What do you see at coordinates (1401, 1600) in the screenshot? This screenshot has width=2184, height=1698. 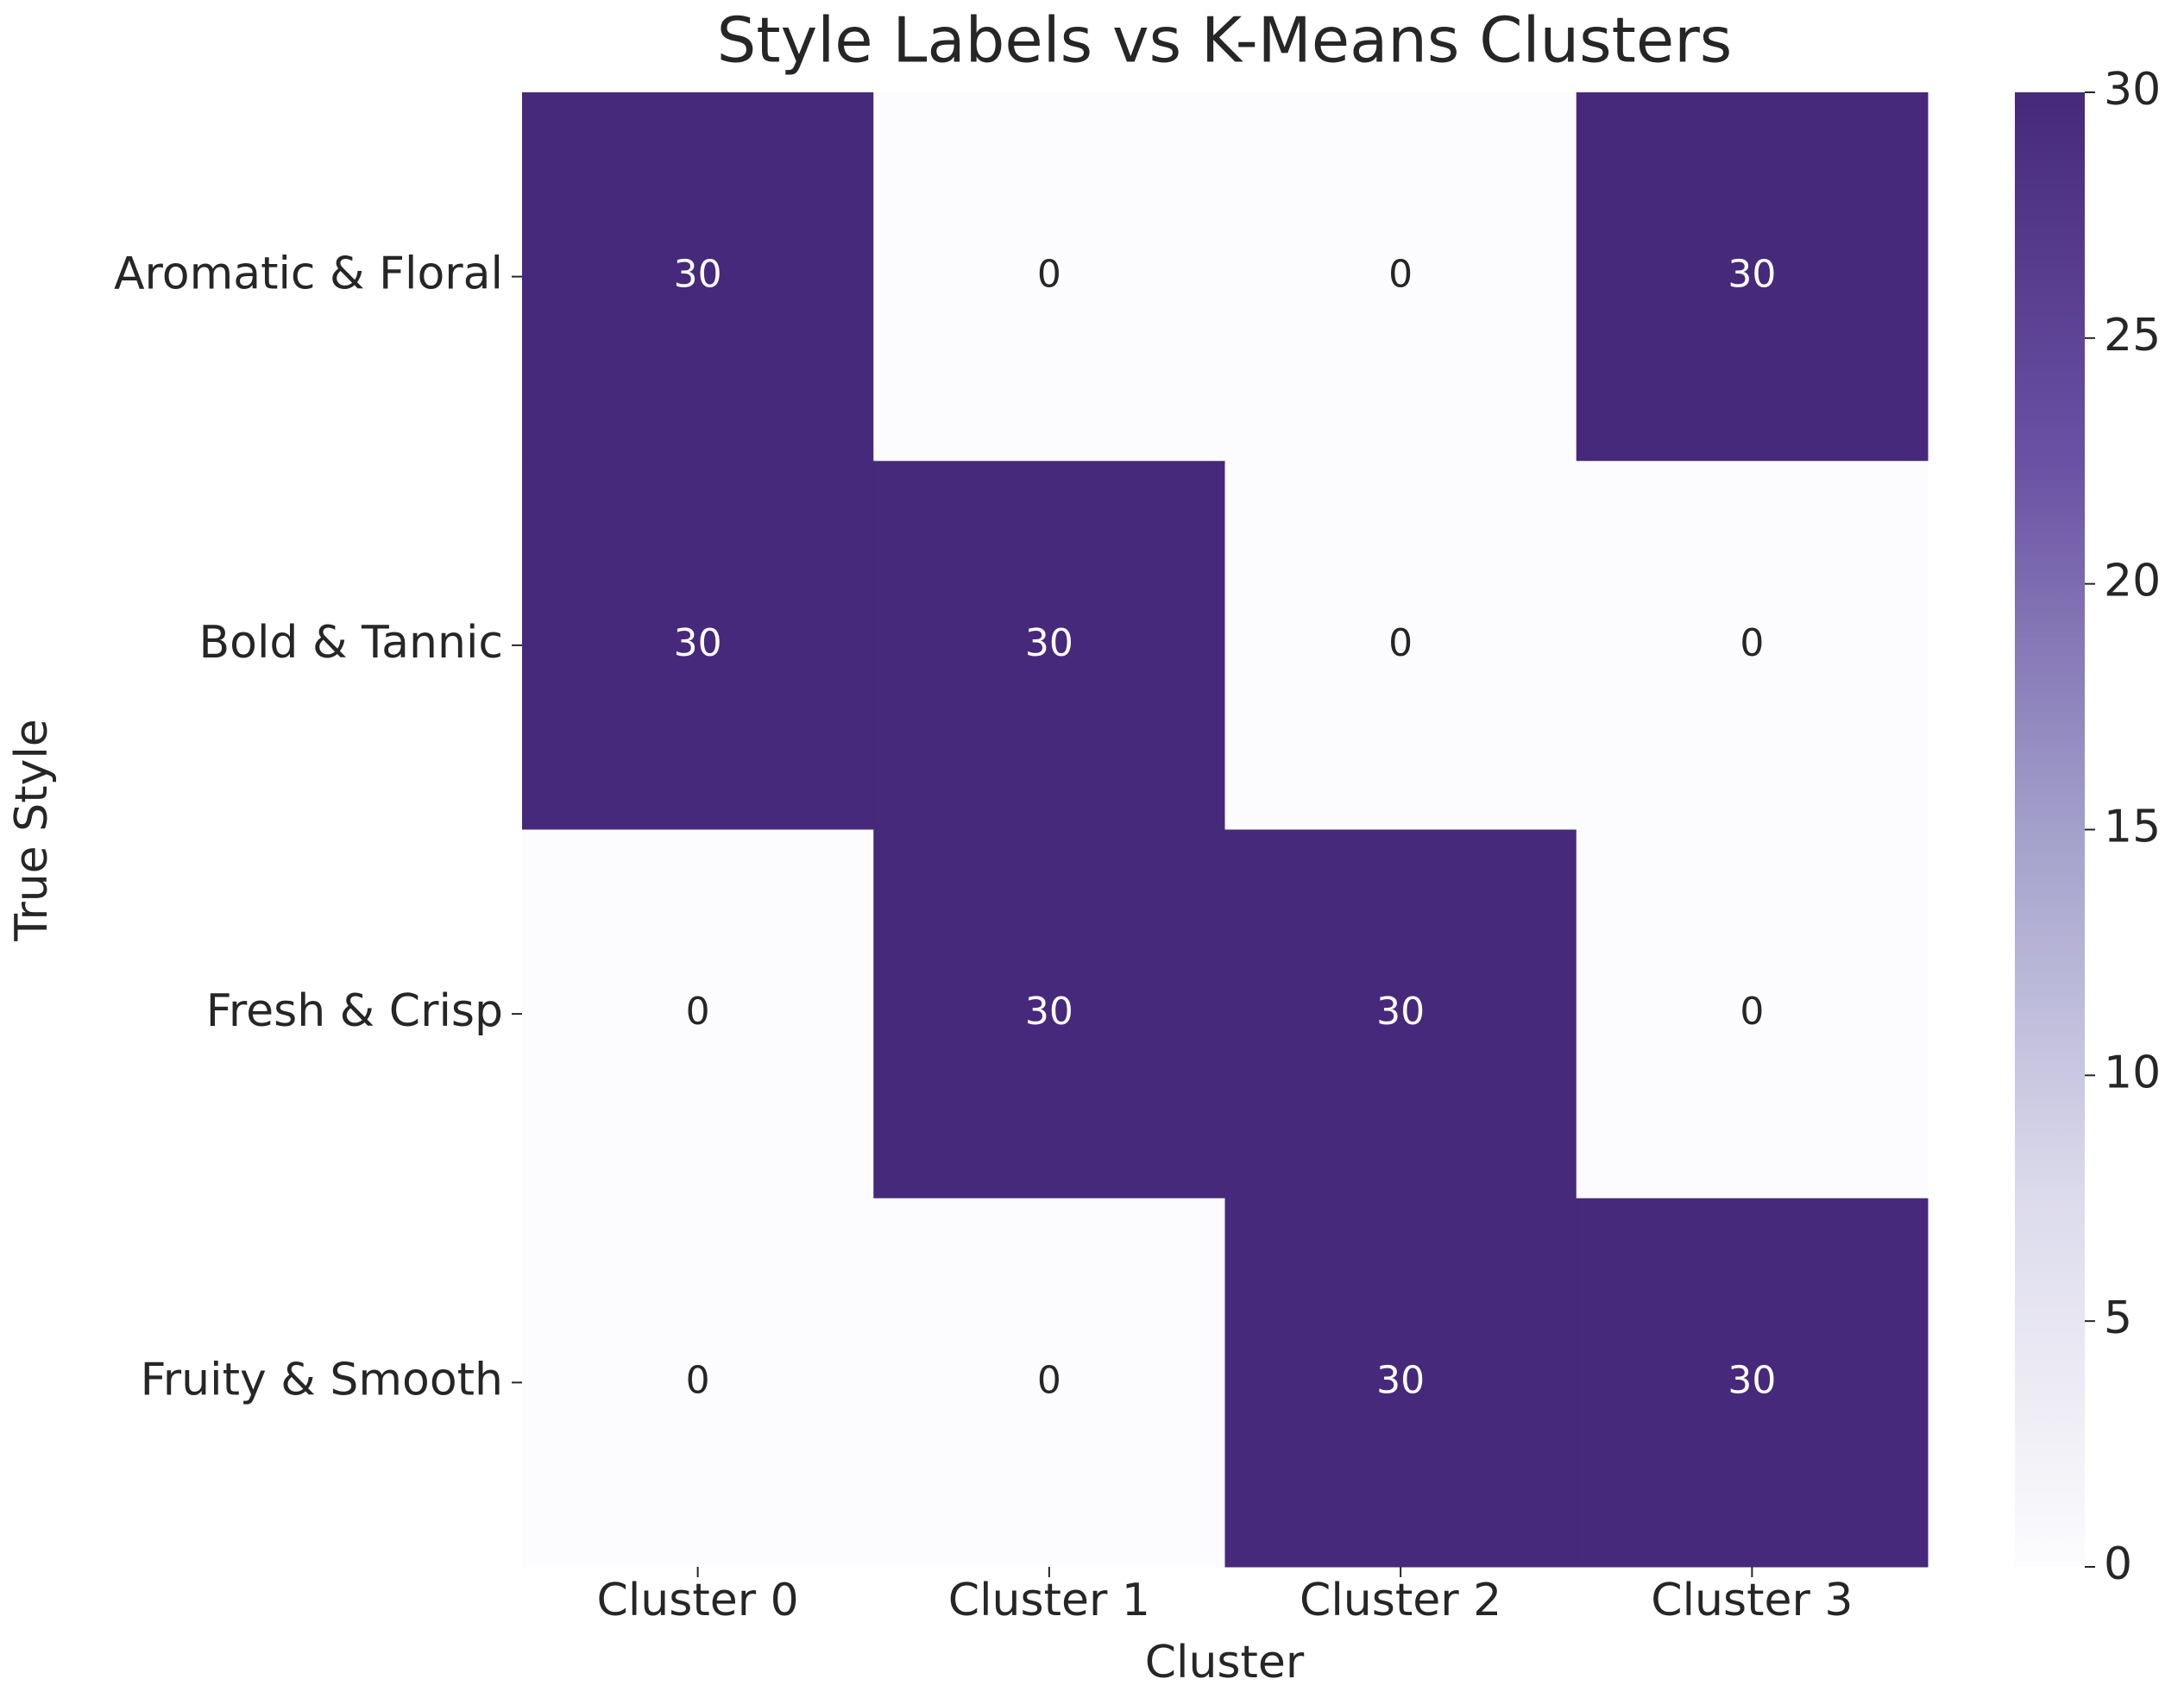 I see `x-tick-label: Cluster 2` at bounding box center [1401, 1600].